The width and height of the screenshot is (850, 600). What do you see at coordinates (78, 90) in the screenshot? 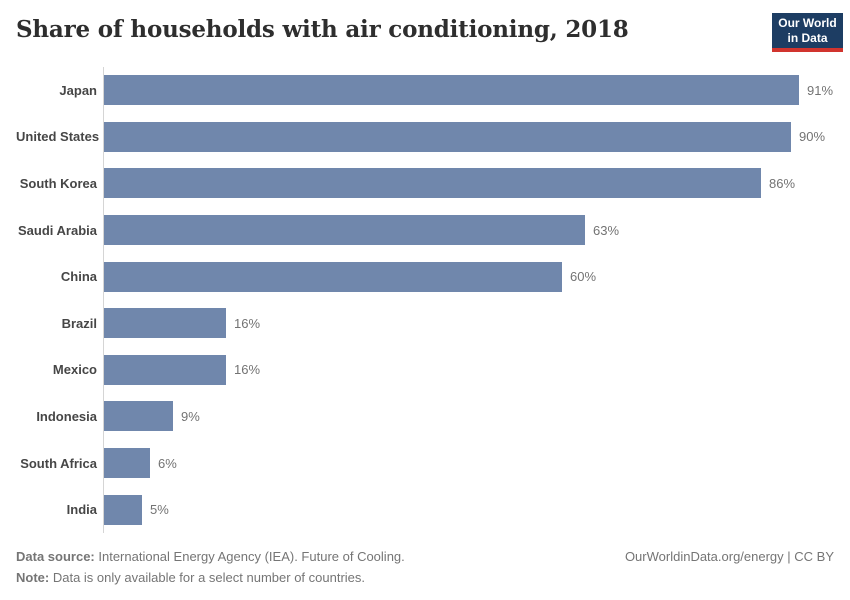
I see `category-label: Japan` at bounding box center [78, 90].